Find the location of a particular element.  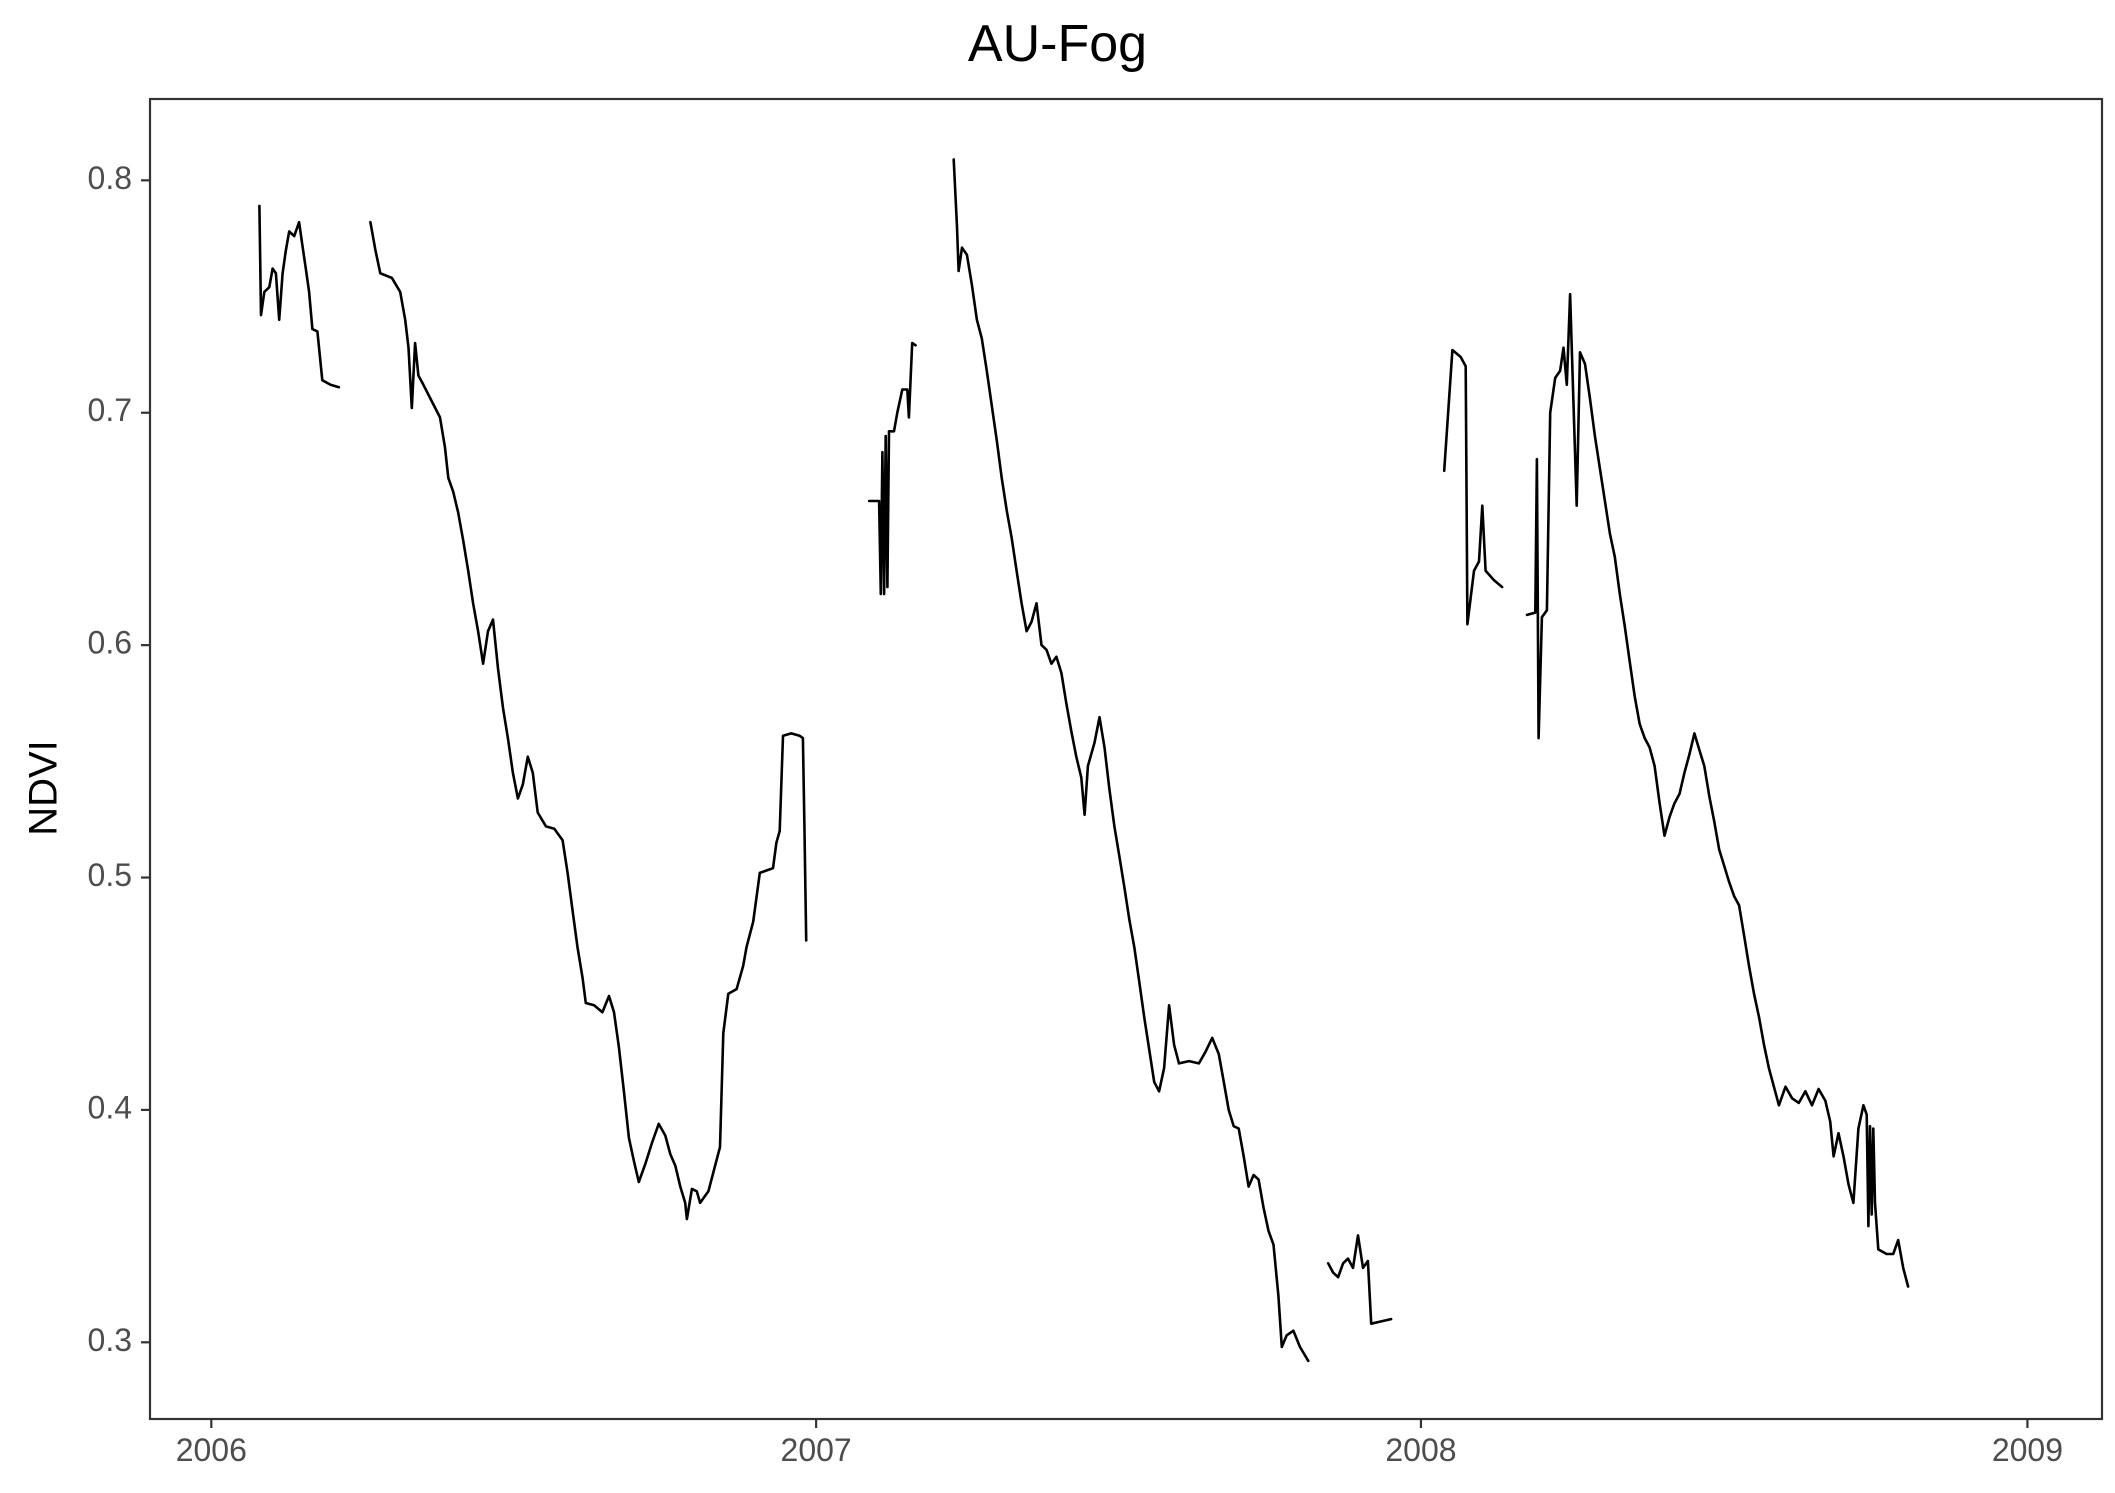

y-tick-label: 0.4 is located at coordinates (110, 1107).